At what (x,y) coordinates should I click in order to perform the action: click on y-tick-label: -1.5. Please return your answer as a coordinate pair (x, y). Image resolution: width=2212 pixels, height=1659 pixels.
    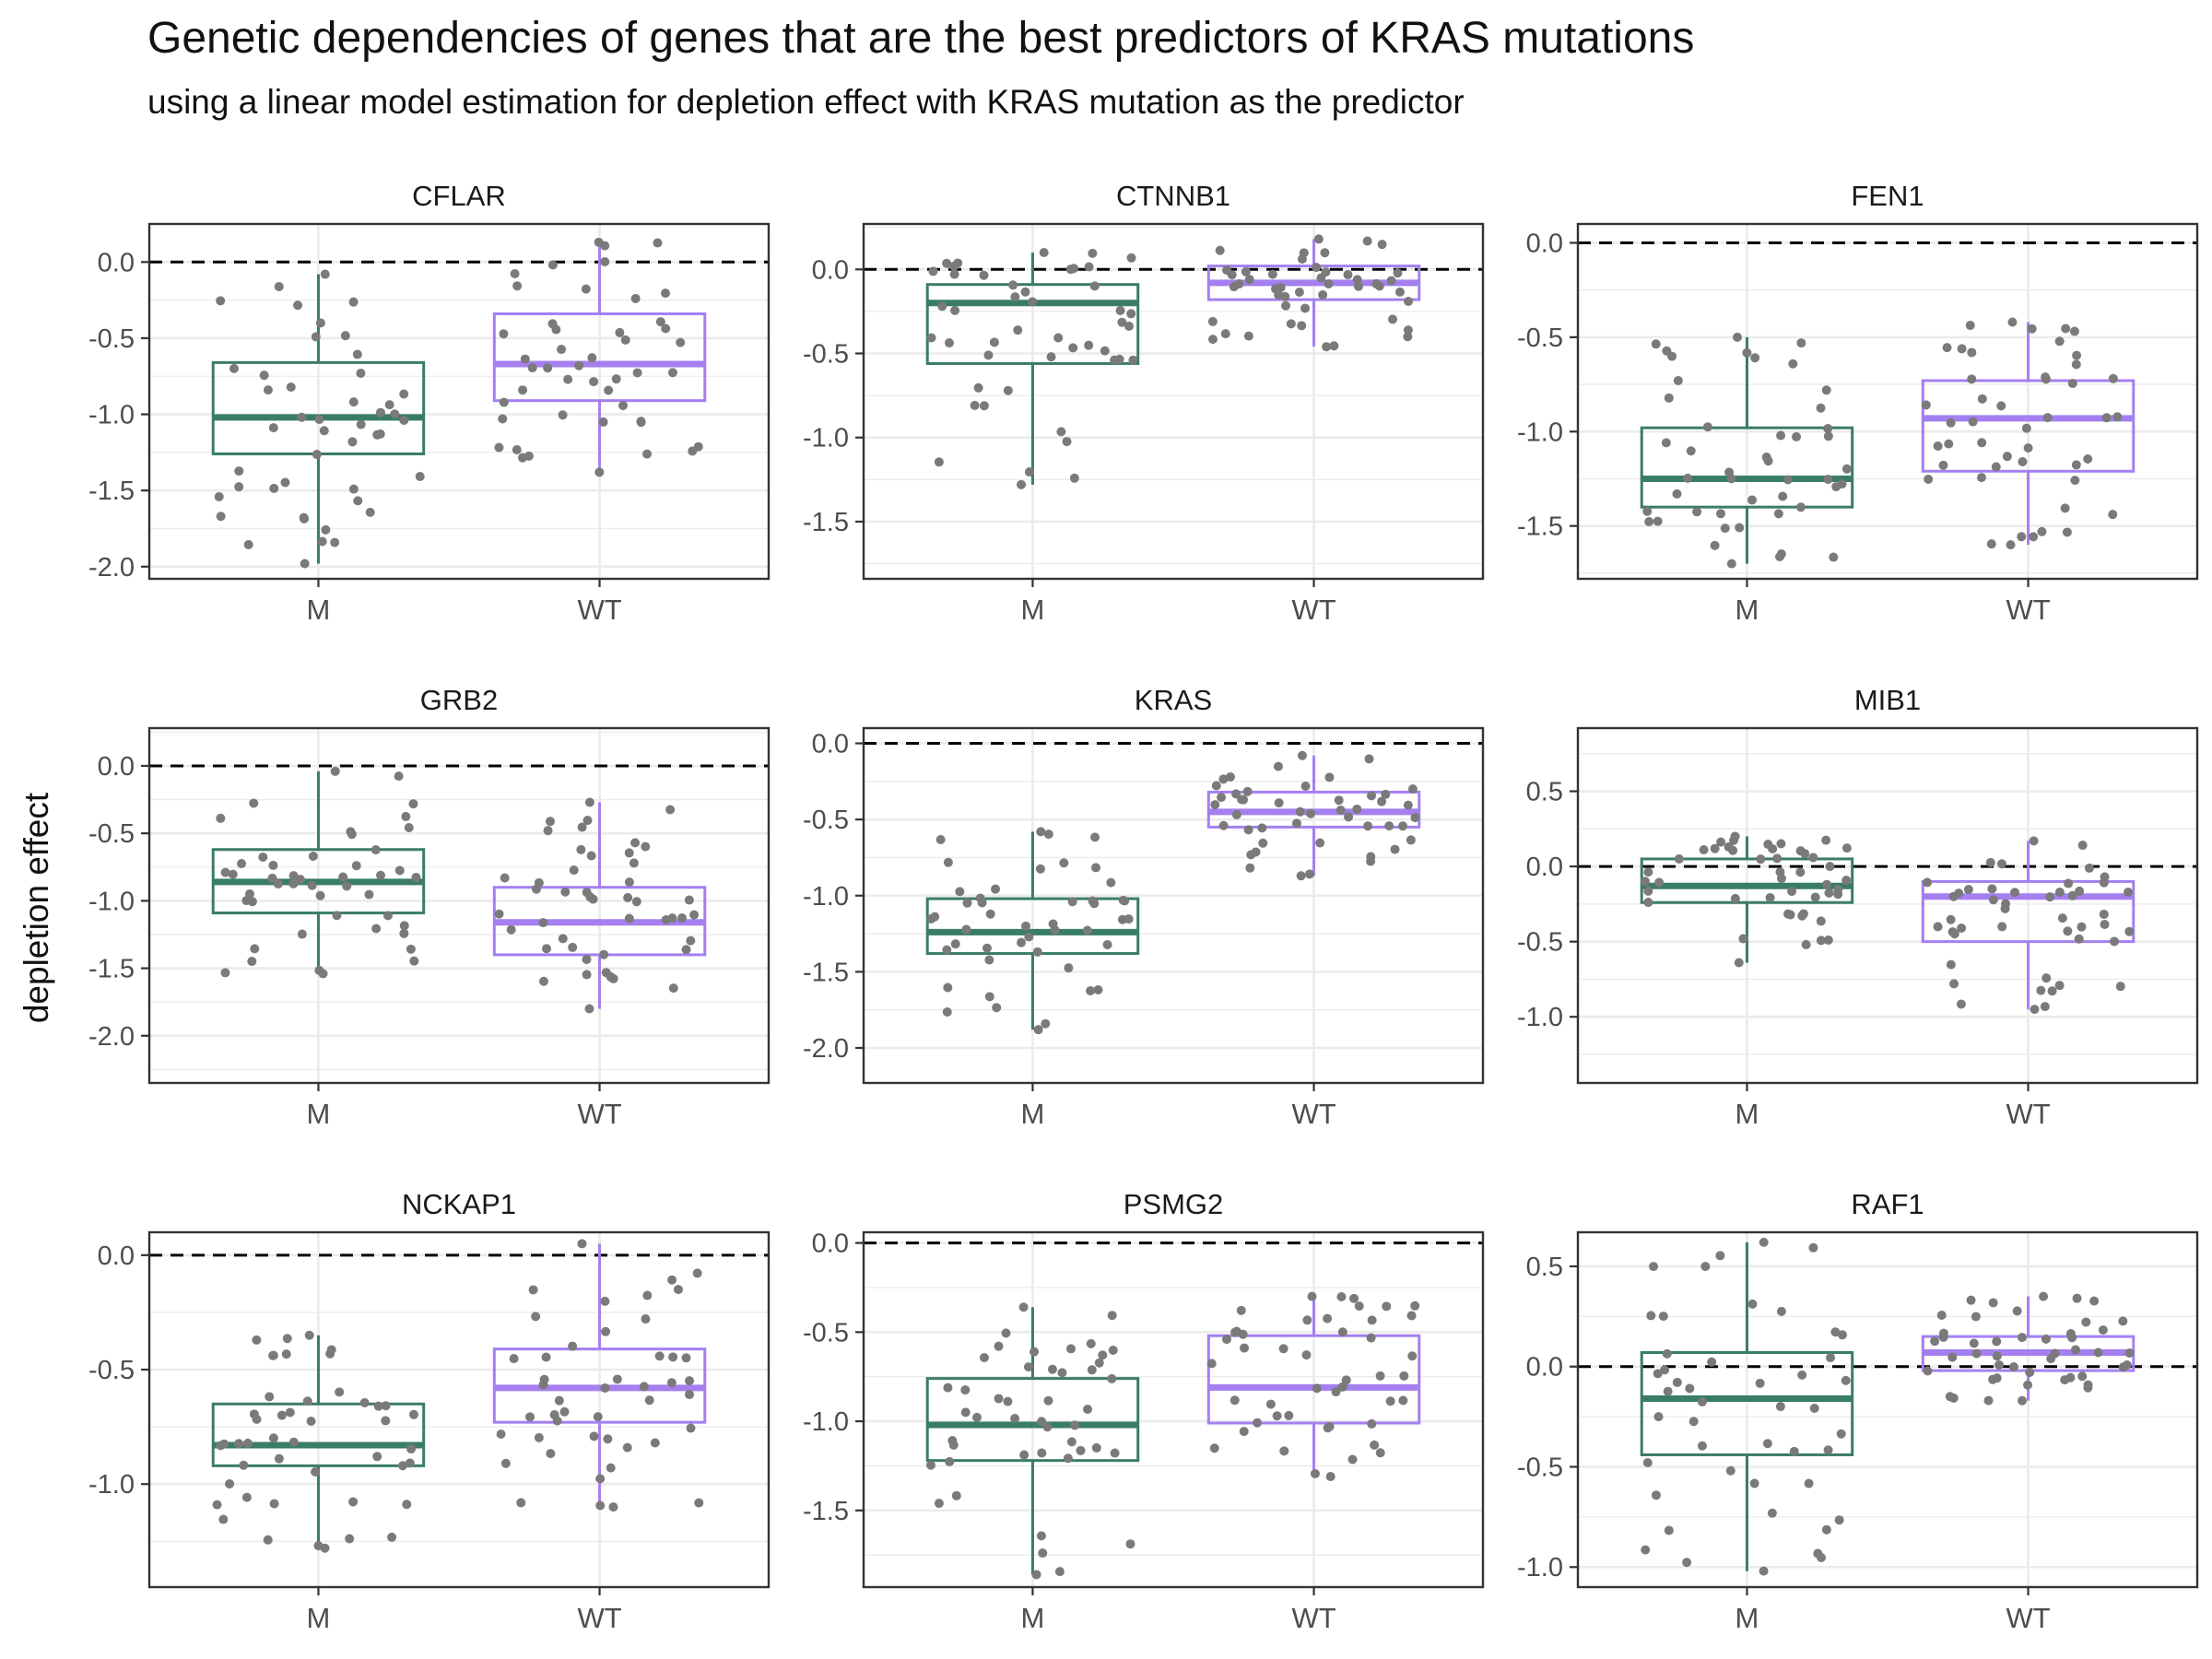
    Looking at the image, I should click on (826, 1511).